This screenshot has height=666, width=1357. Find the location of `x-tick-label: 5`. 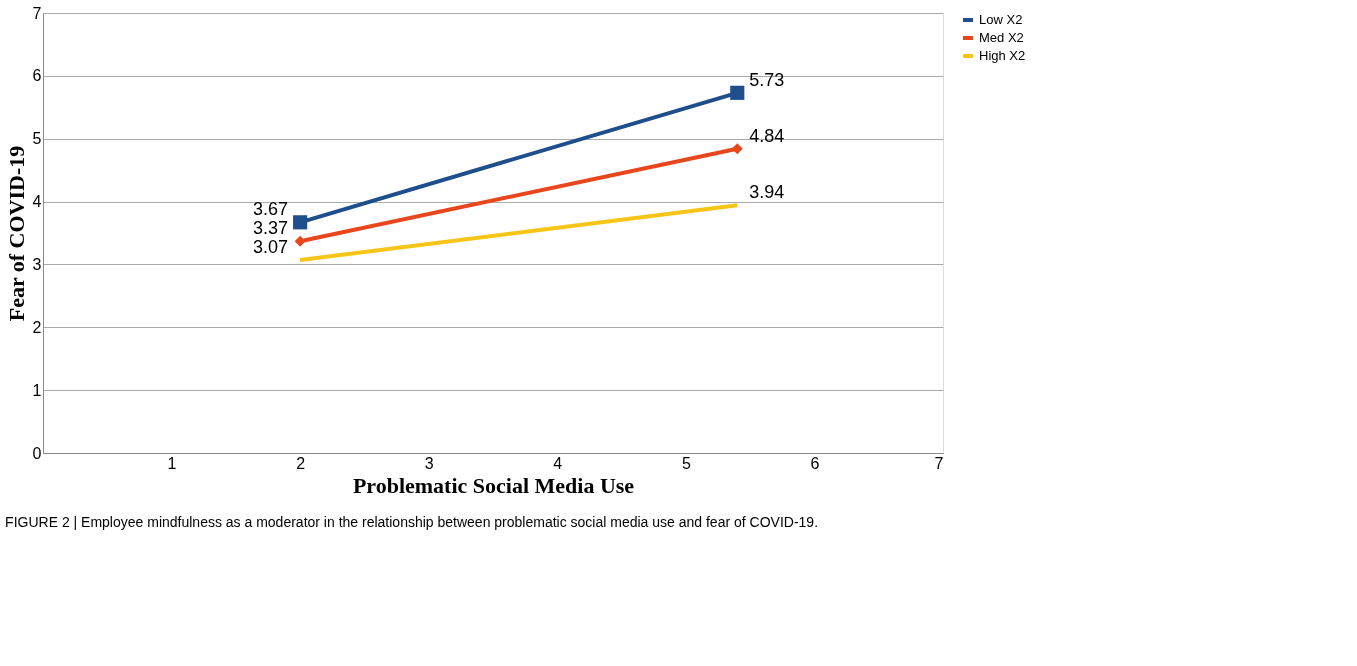

x-tick-label: 5 is located at coordinates (686, 463).